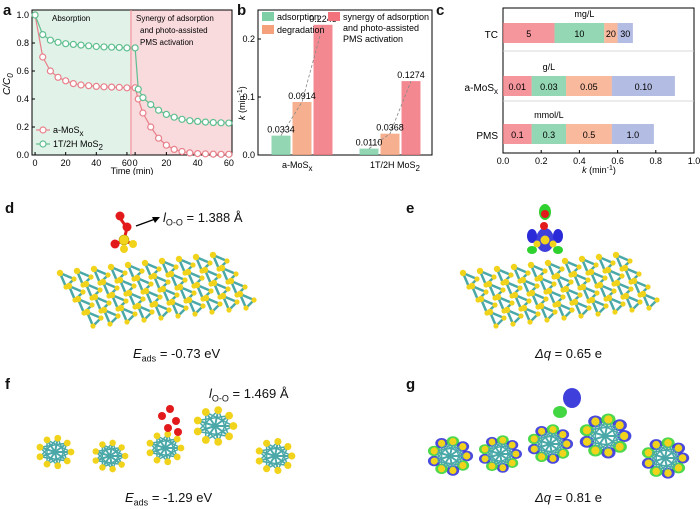 This screenshot has height=509, width=700. What do you see at coordinates (390, 128) in the screenshot?
I see `data-label-b: 0.0368` at bounding box center [390, 128].